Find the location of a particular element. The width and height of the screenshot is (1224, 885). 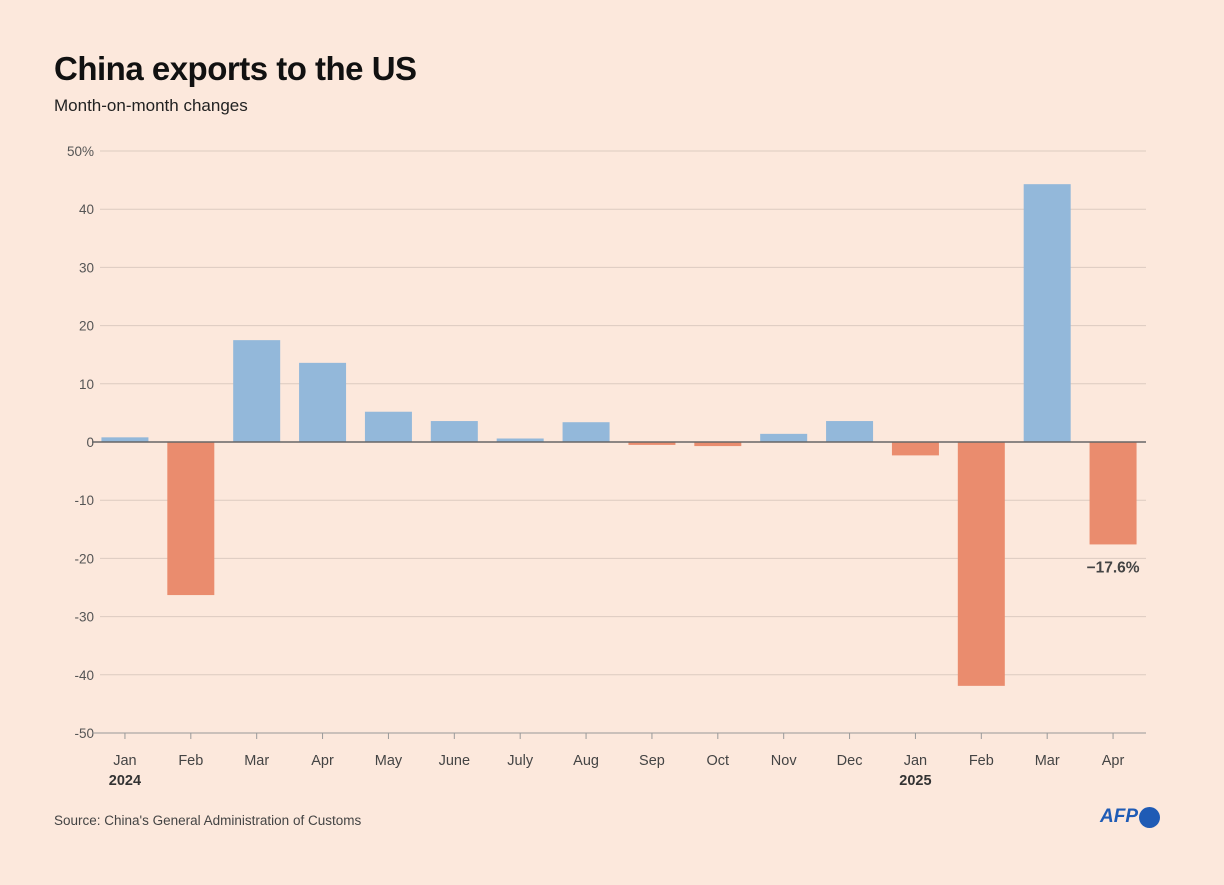

y-tick-label: 10 is located at coordinates (86, 384).